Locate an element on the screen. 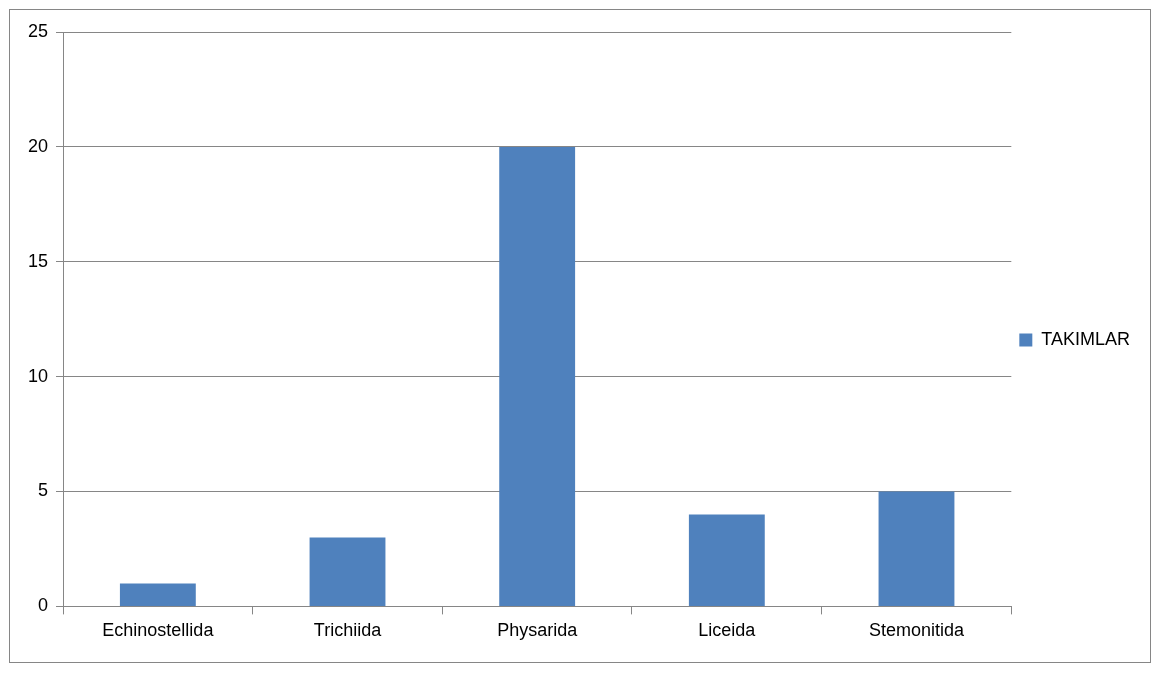 This screenshot has height=675, width=1162. y-tick-label: 5 is located at coordinates (43, 490).